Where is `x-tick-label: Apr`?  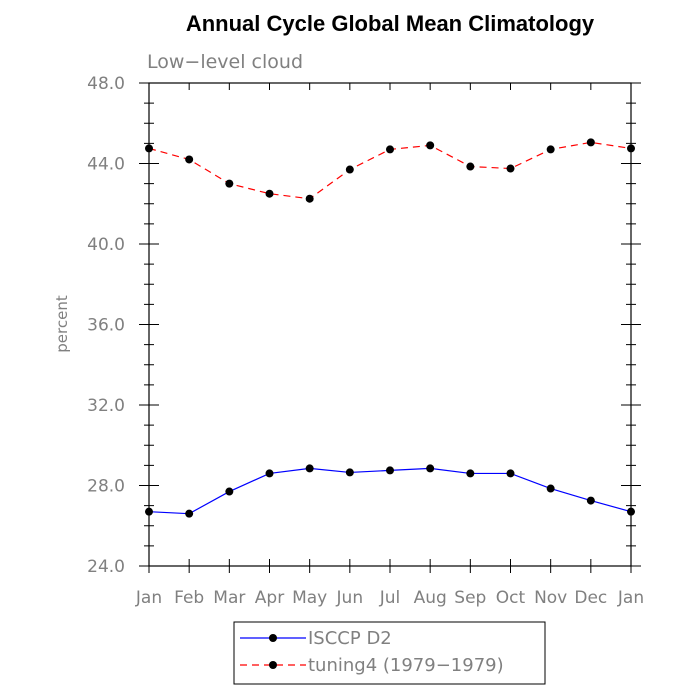
x-tick-label: Apr is located at coordinates (269, 598).